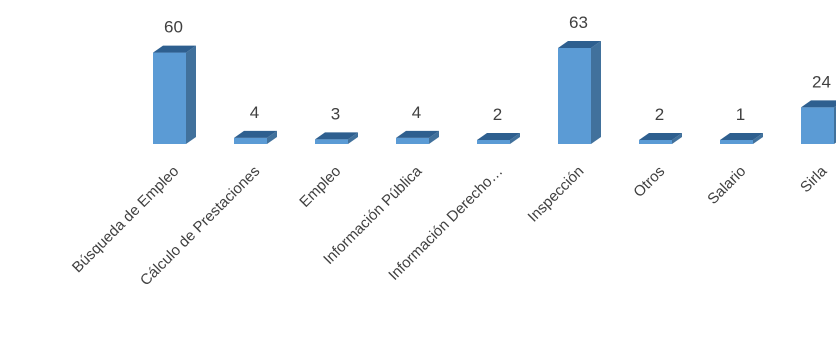  Describe the element at coordinates (320, 187) in the screenshot. I see `category-label-3: Empleo` at that location.